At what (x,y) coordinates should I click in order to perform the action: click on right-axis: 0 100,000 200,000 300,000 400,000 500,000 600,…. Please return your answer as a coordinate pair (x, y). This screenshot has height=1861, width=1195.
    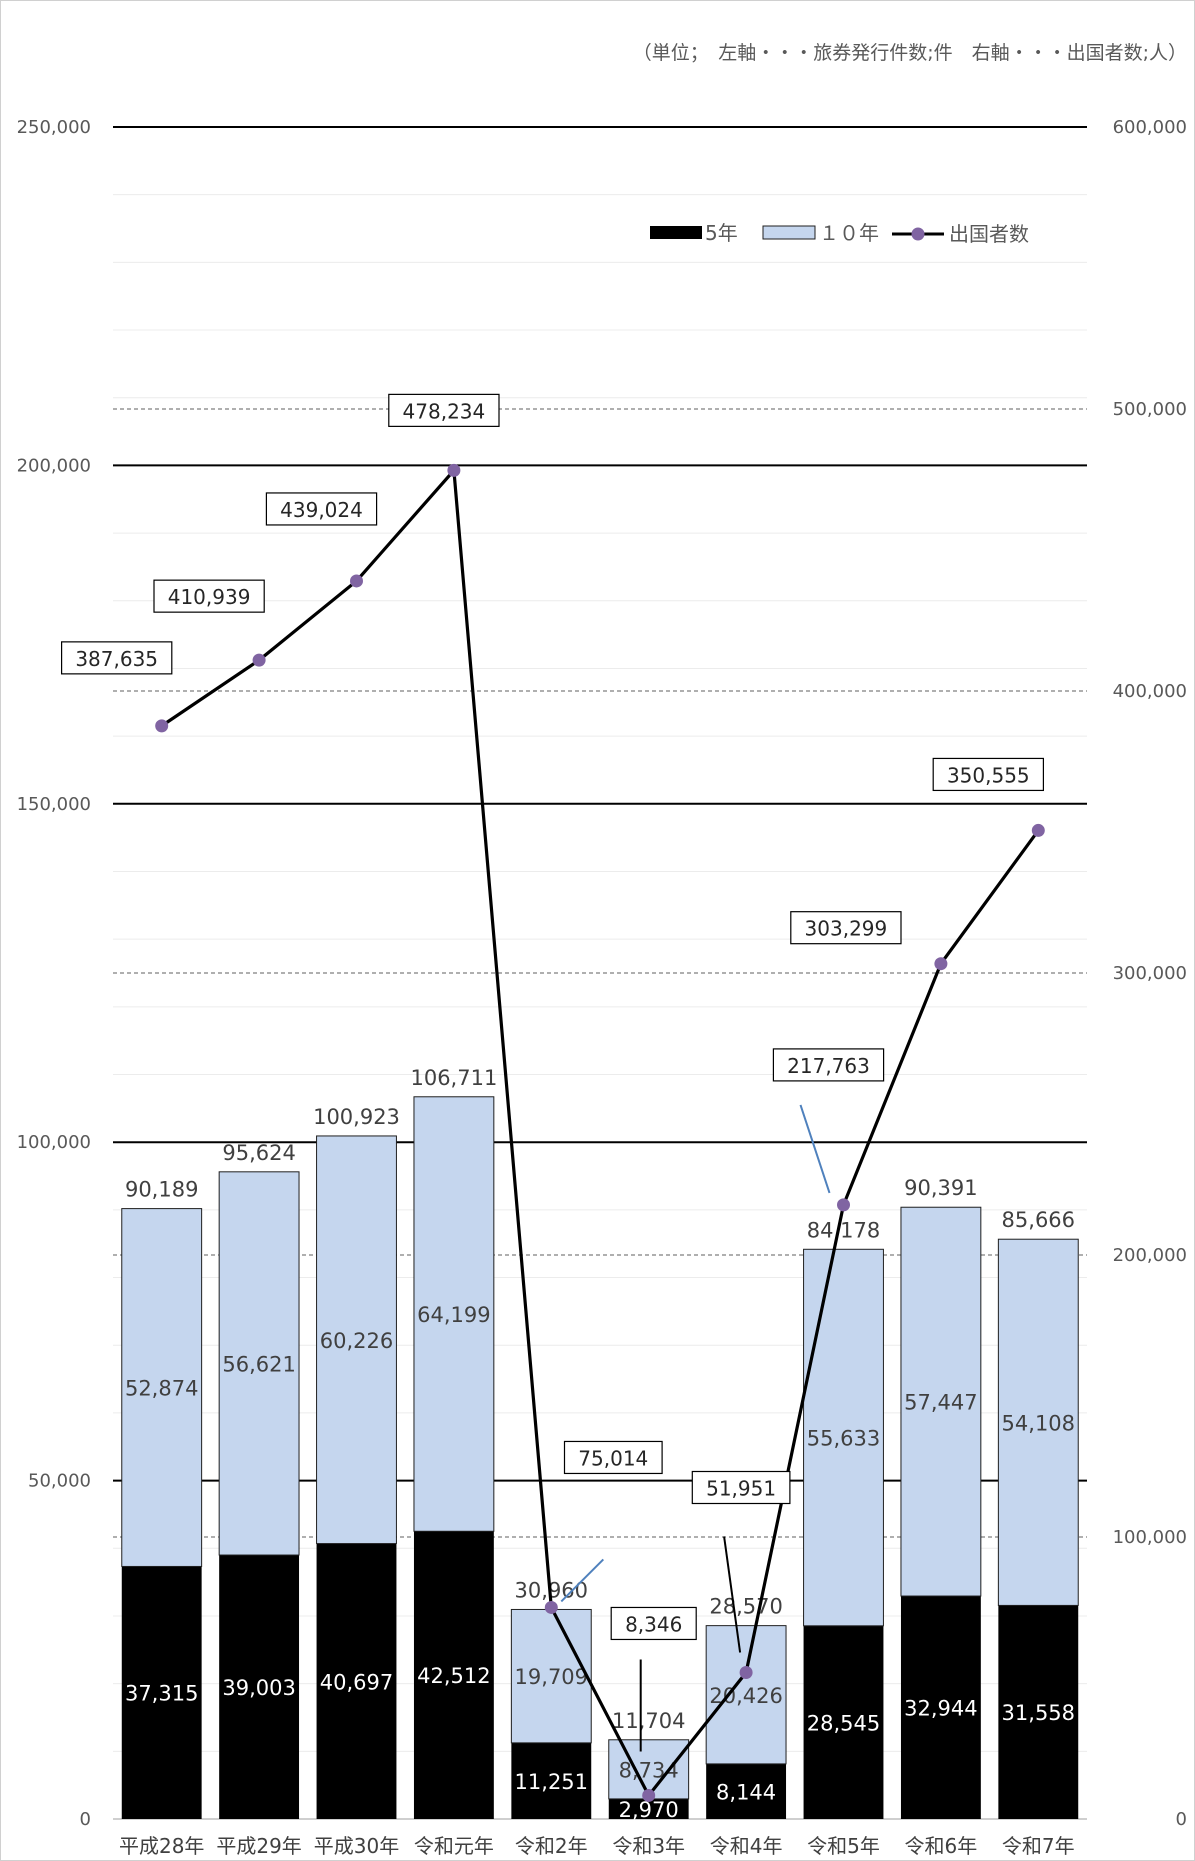
    Looking at the image, I should click on (1150, 973).